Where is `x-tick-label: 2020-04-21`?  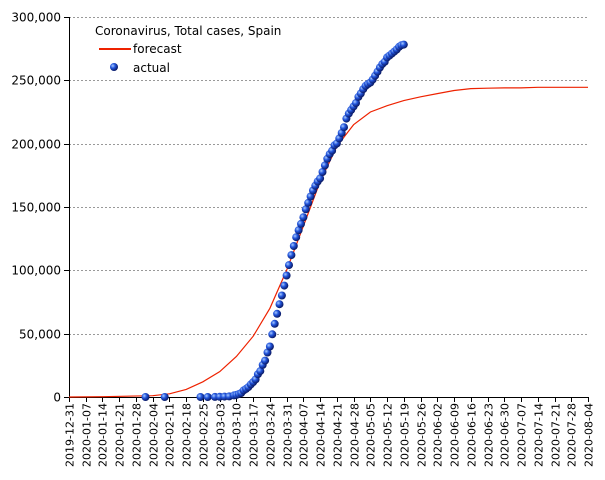 x-tick-label: 2020-04-21 is located at coordinates (338, 435).